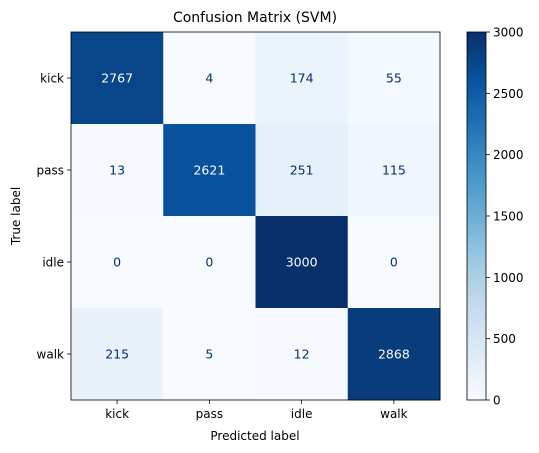 The image size is (539, 453). I want to click on x-tick-label: idle, so click(302, 414).